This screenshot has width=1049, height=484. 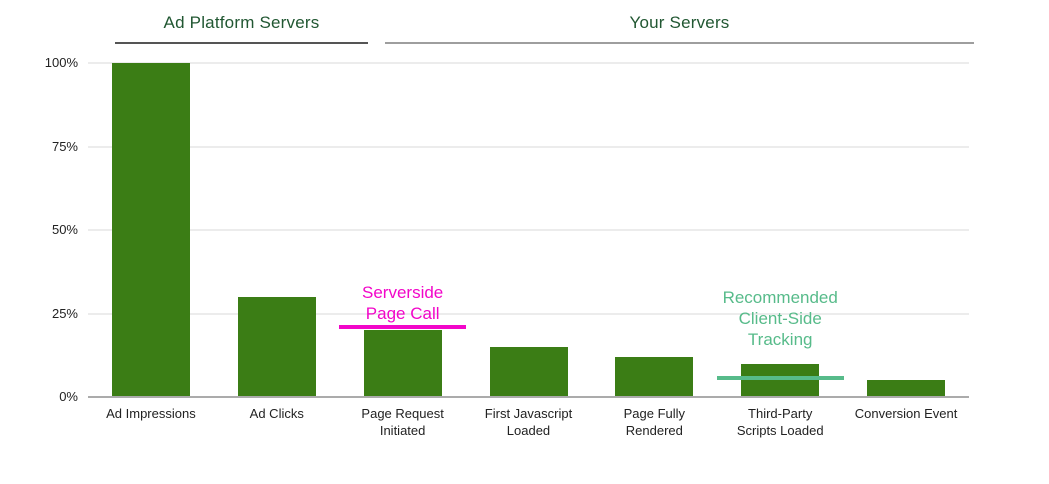 What do you see at coordinates (403, 326) in the screenshot?
I see `annotation-line-serverside-page-call` at bounding box center [403, 326].